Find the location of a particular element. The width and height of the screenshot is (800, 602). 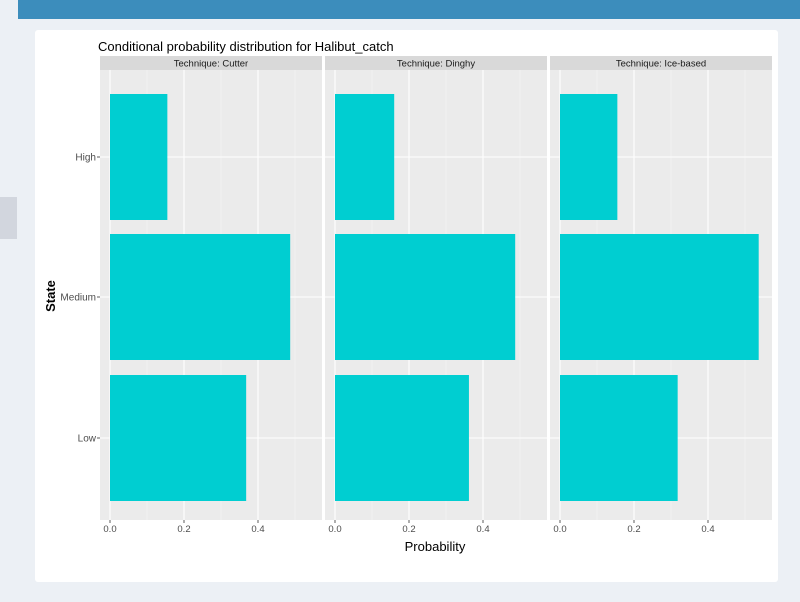

y-axis-label: State is located at coordinates (50, 296).